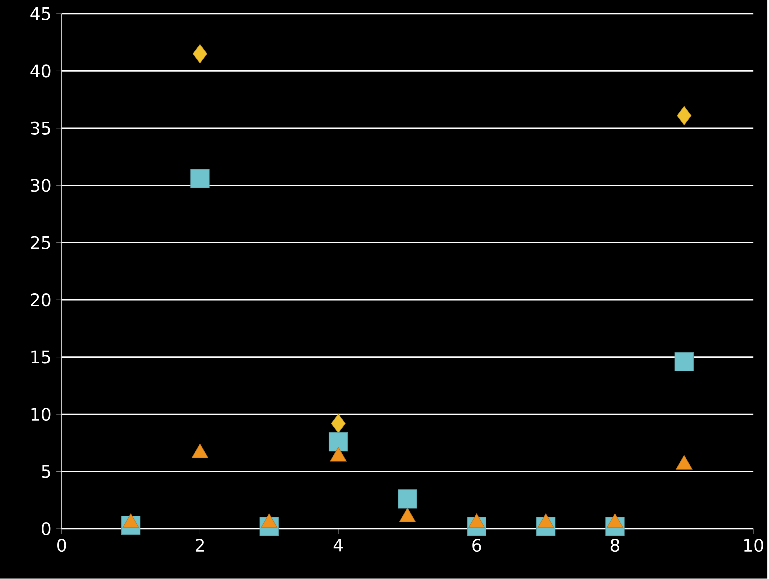 The width and height of the screenshot is (769, 579). I want to click on x-tick-label: 8, so click(615, 545).